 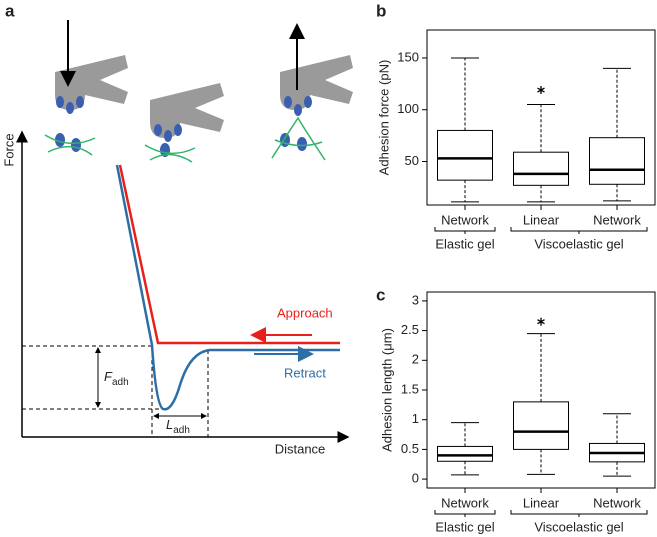 What do you see at coordinates (115, 391) in the screenshot?
I see `guides` at bounding box center [115, 391].